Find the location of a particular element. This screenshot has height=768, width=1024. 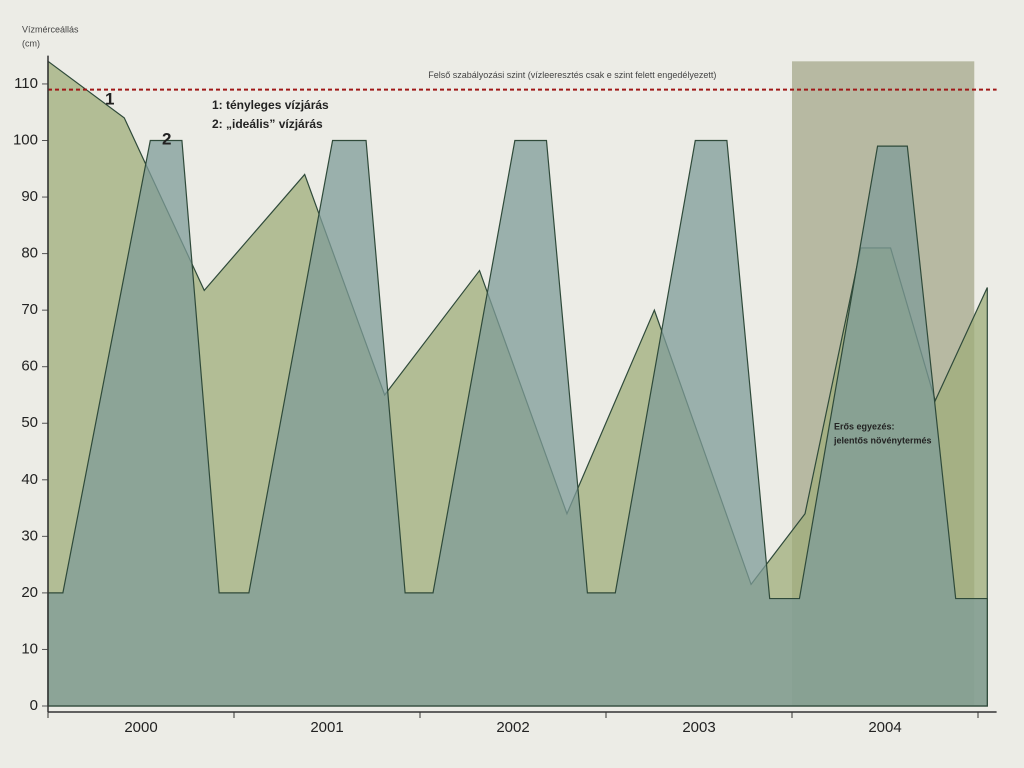

legend-entry: 2: „ideális” vízjárás is located at coordinates (267, 124).